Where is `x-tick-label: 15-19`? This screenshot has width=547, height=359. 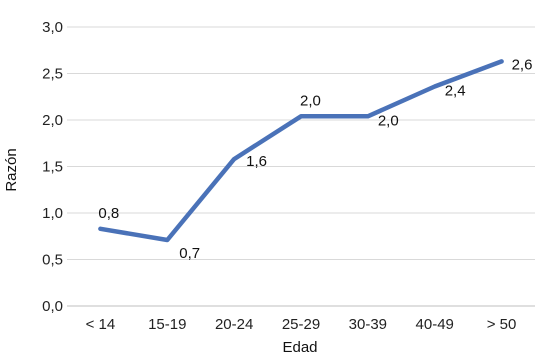
x-tick-label: 15-19 is located at coordinates (167, 324).